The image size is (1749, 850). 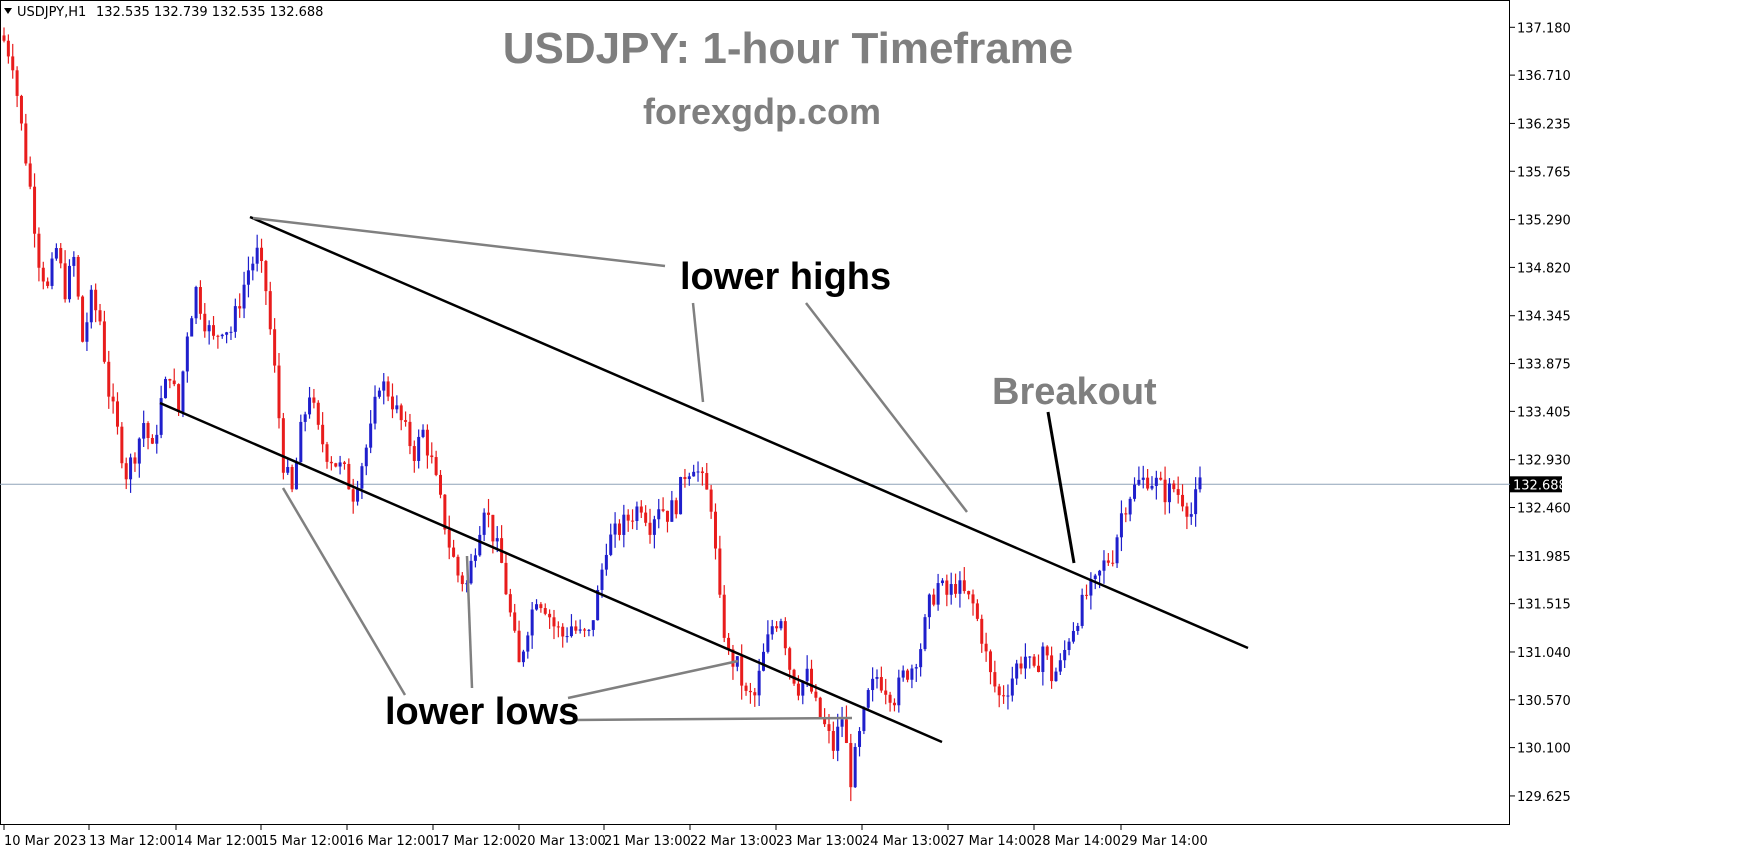 I want to click on price-tag-background, so click(x=1536, y=484).